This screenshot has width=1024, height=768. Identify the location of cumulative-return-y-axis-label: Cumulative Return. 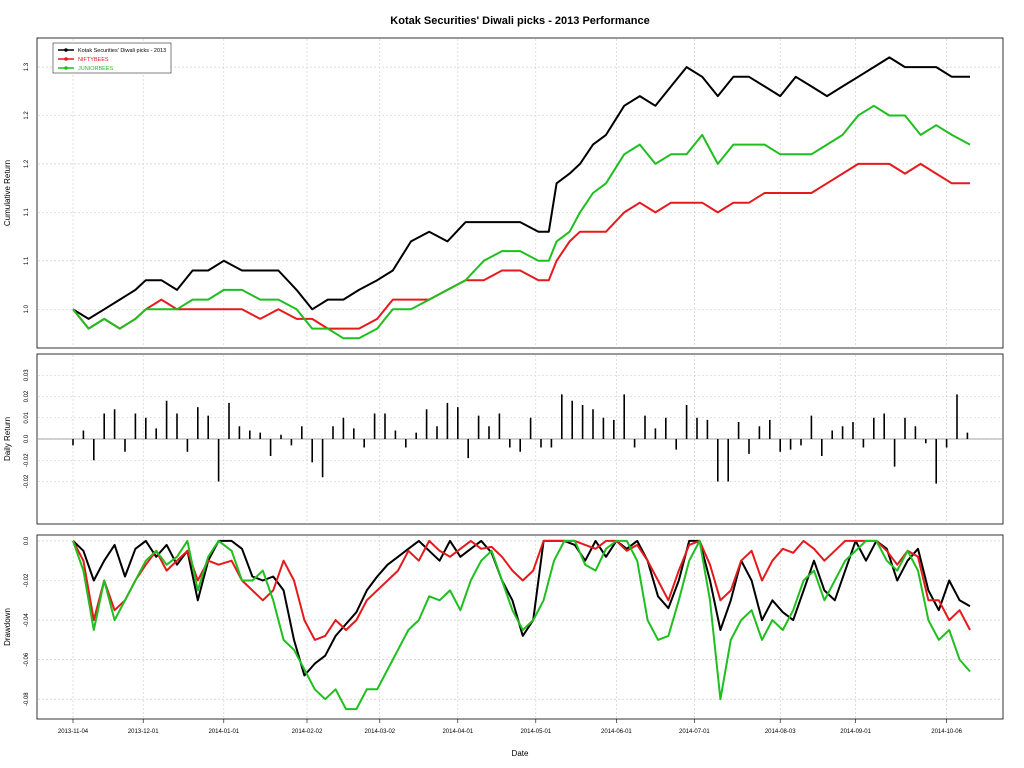
(7, 193).